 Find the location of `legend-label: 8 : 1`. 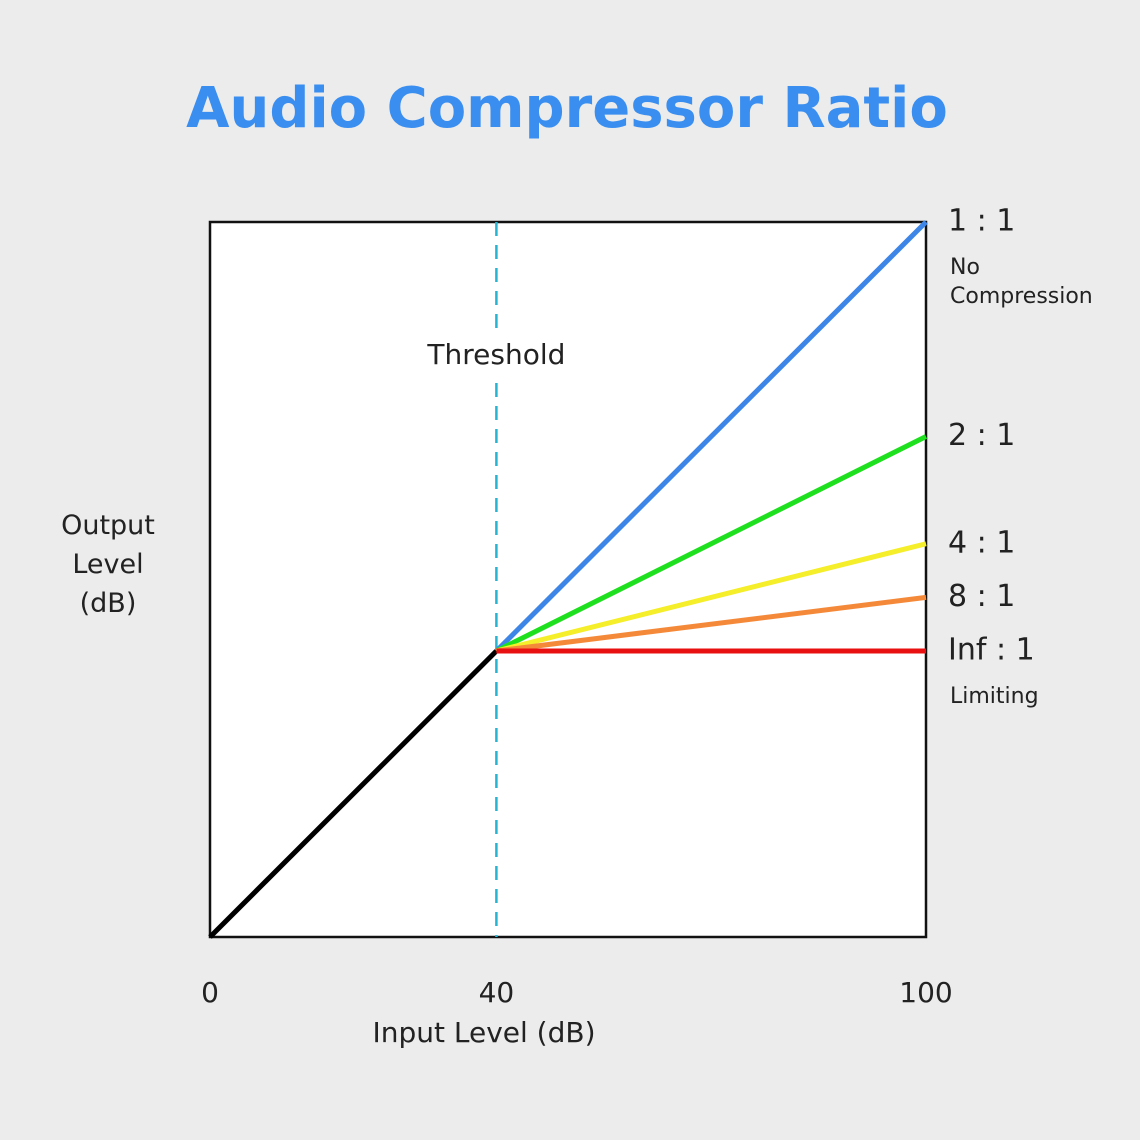

legend-label: 8 : 1 is located at coordinates (981, 596).